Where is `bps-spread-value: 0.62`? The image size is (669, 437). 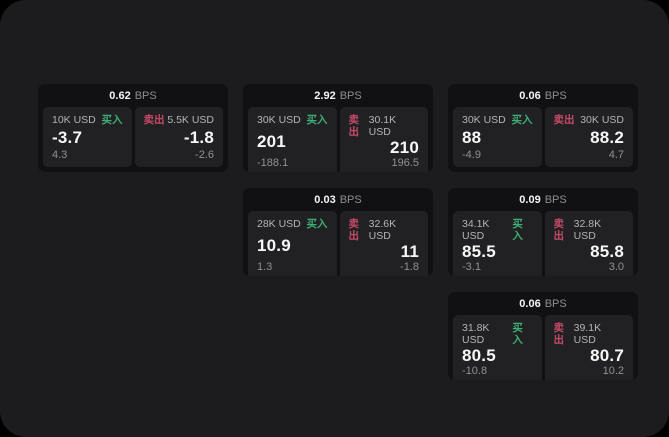
bps-spread-value: 0.62 is located at coordinates (120, 95).